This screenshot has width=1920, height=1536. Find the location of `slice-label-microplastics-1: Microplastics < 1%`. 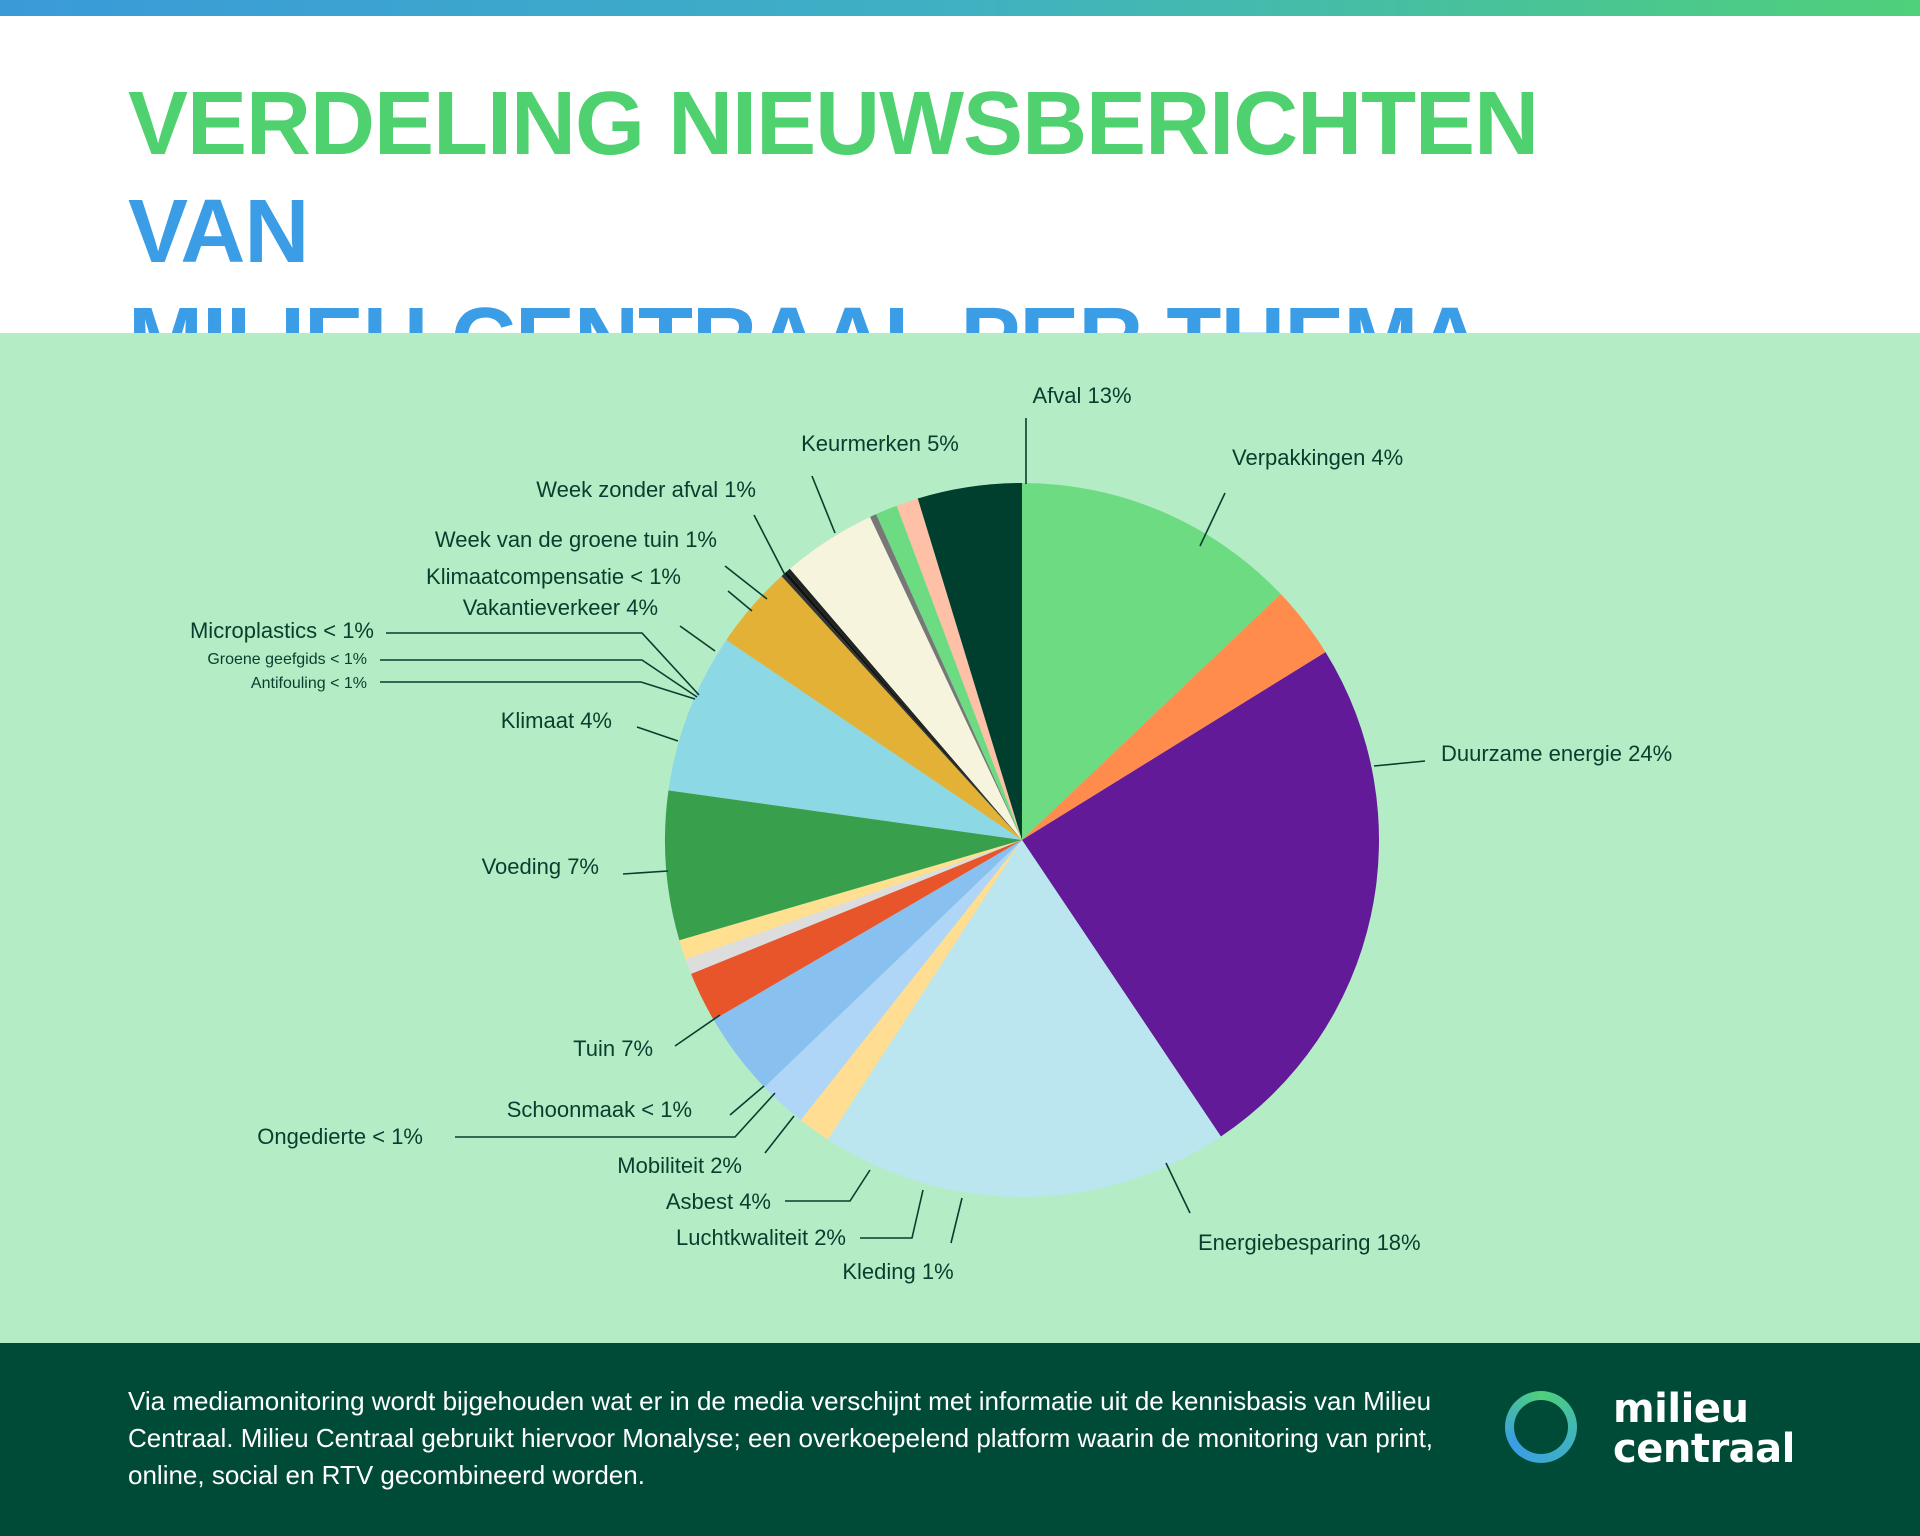

slice-label-microplastics-1: Microplastics < 1% is located at coordinates (282, 630).